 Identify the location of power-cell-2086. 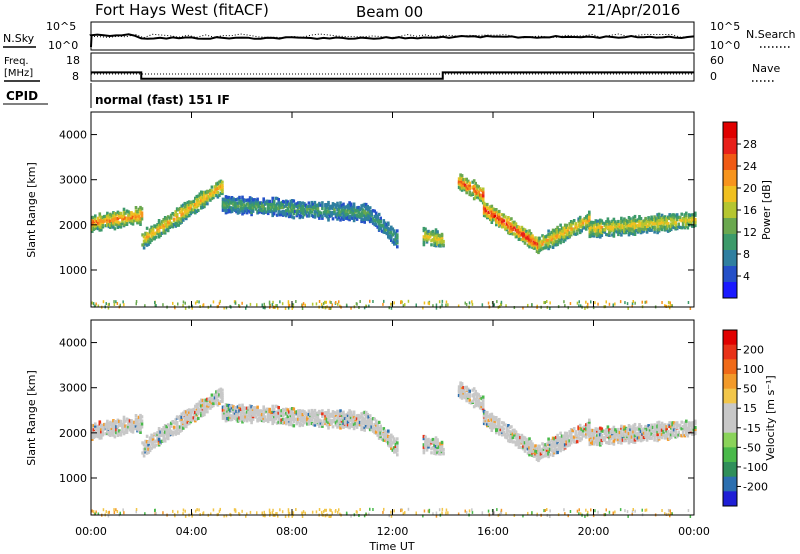
(675, 225).